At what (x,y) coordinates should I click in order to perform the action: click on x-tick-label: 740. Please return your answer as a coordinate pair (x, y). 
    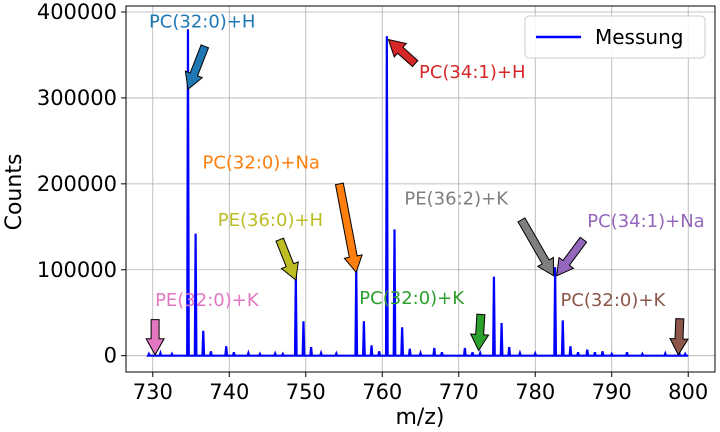
    Looking at the image, I should click on (229, 392).